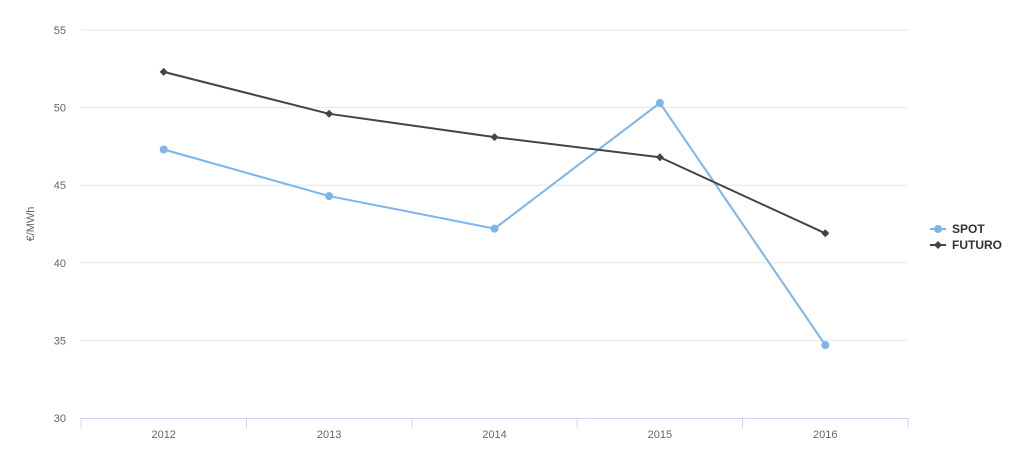 Image resolution: width=1024 pixels, height=464 pixels. Describe the element at coordinates (660, 435) in the screenshot. I see `x-tick-label: 2015` at that location.